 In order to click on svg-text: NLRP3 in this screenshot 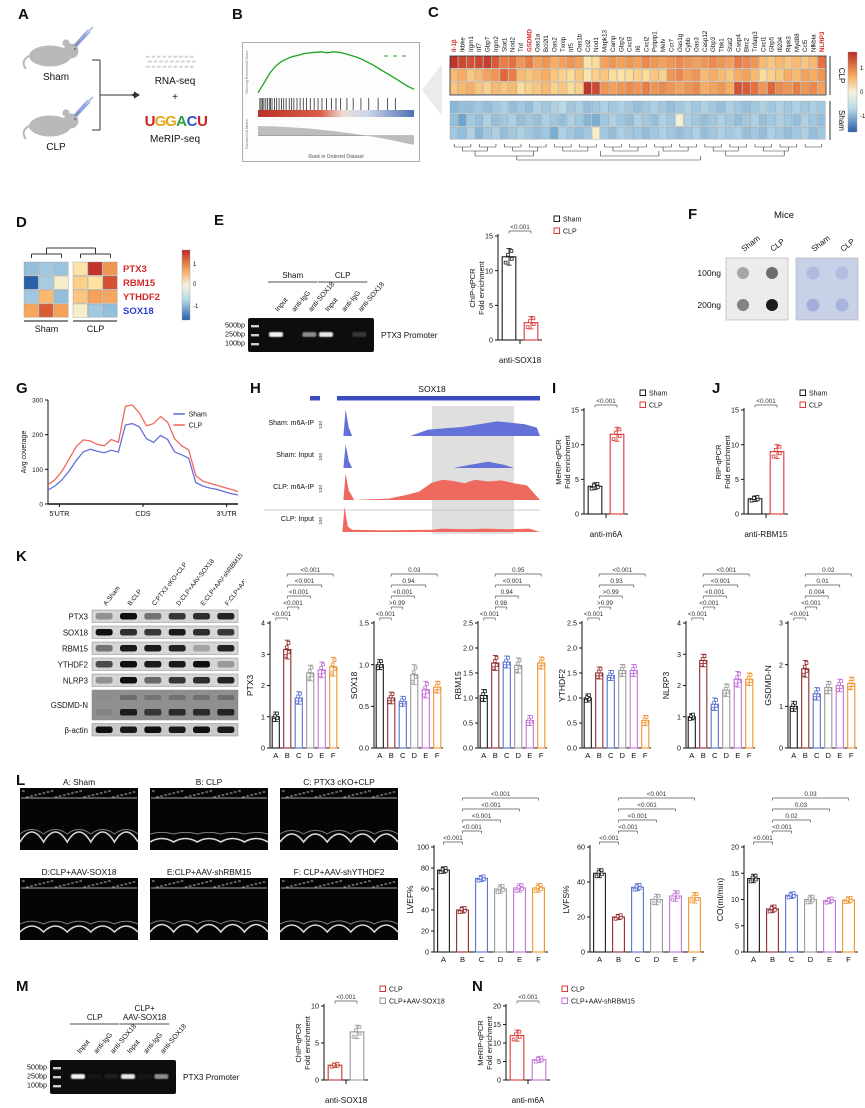, I will do `click(666, 686)`.